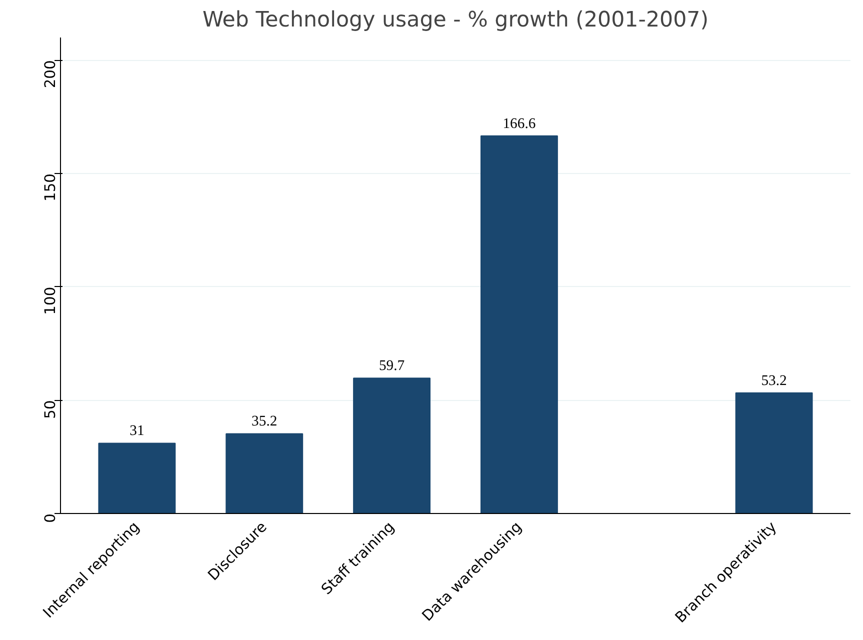  What do you see at coordinates (50, 518) in the screenshot?
I see `y-tick-label: 0` at bounding box center [50, 518].